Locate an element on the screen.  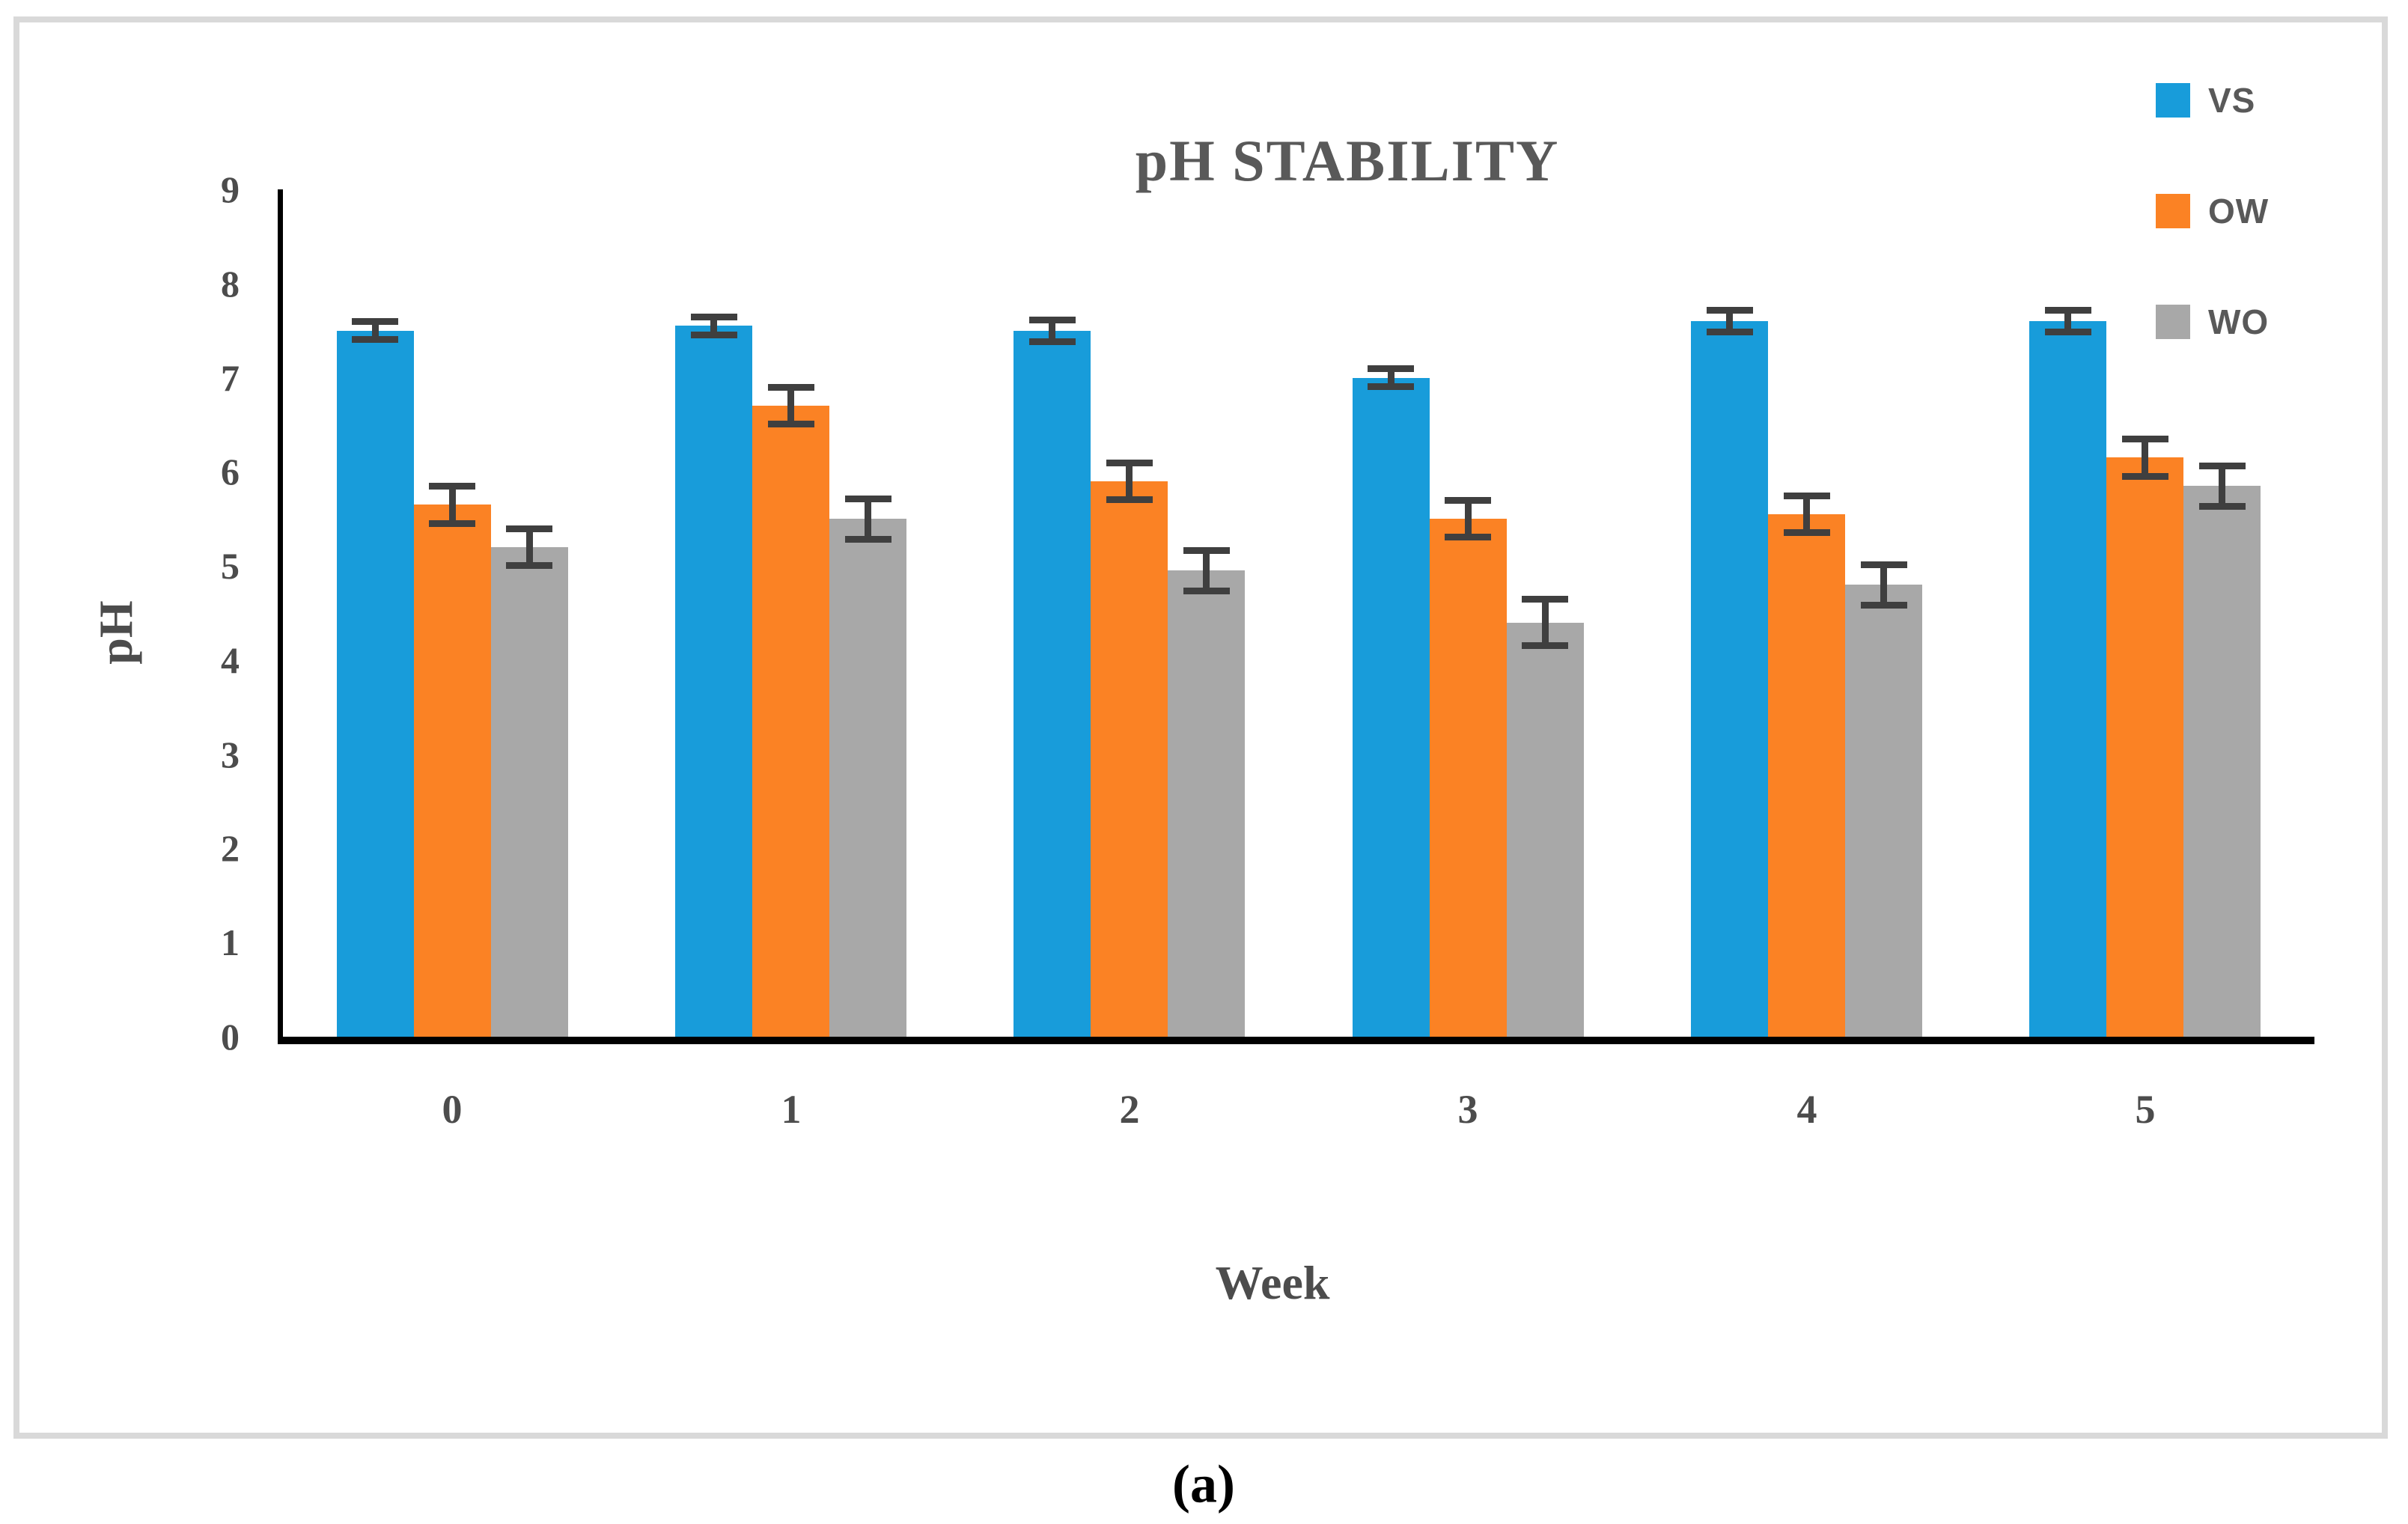
error-bar-ow-week-3-cap-top is located at coordinates (1468, 500).